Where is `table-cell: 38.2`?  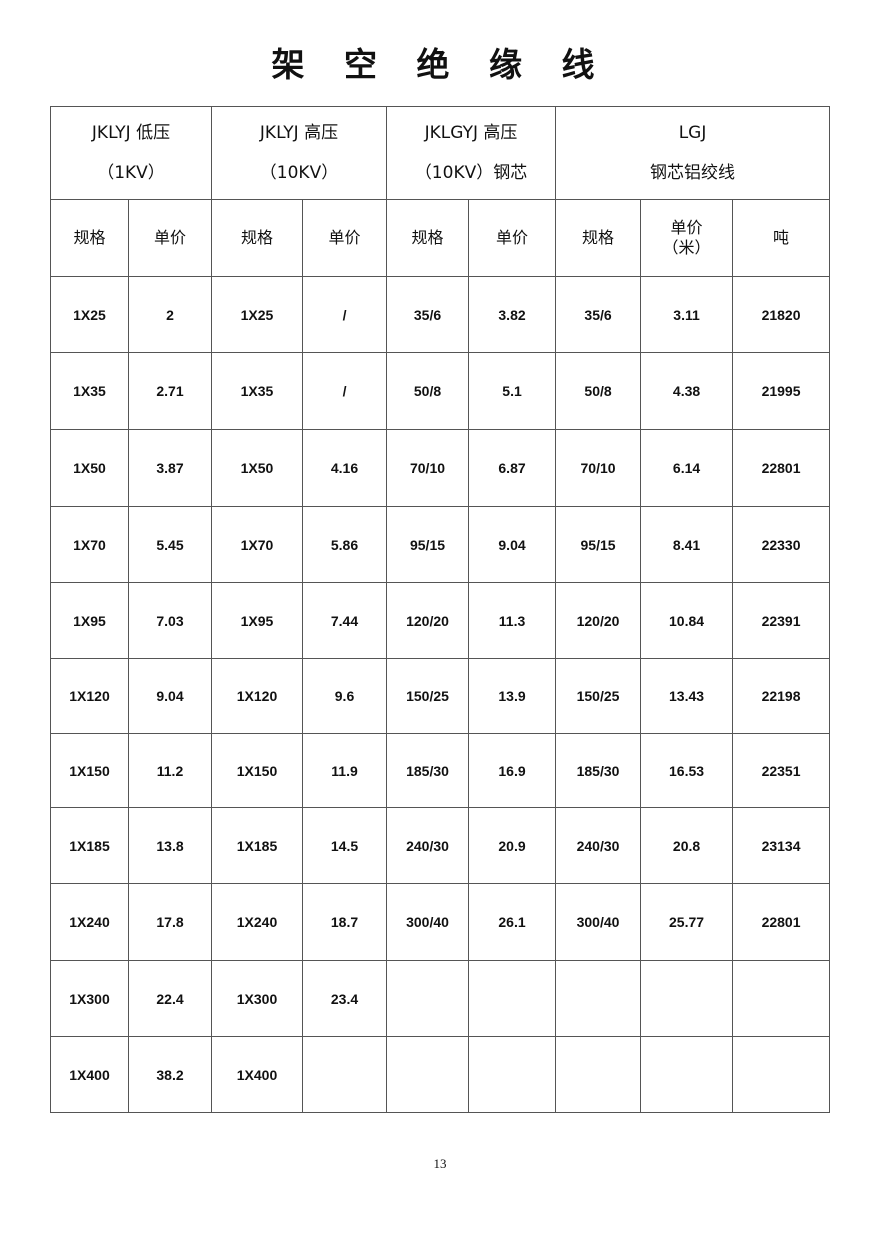
table-cell: 38.2 is located at coordinates (170, 1074).